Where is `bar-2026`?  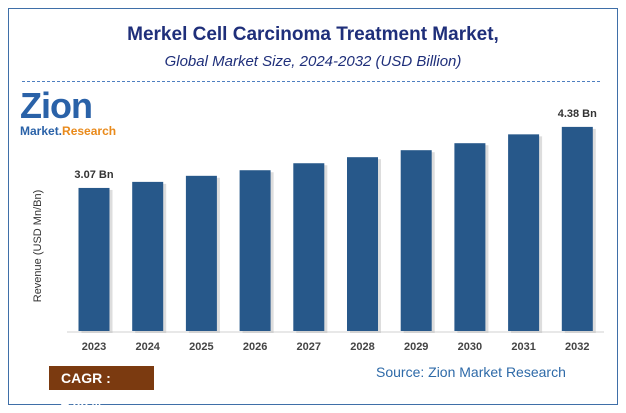 bar-2026 is located at coordinates (255, 250).